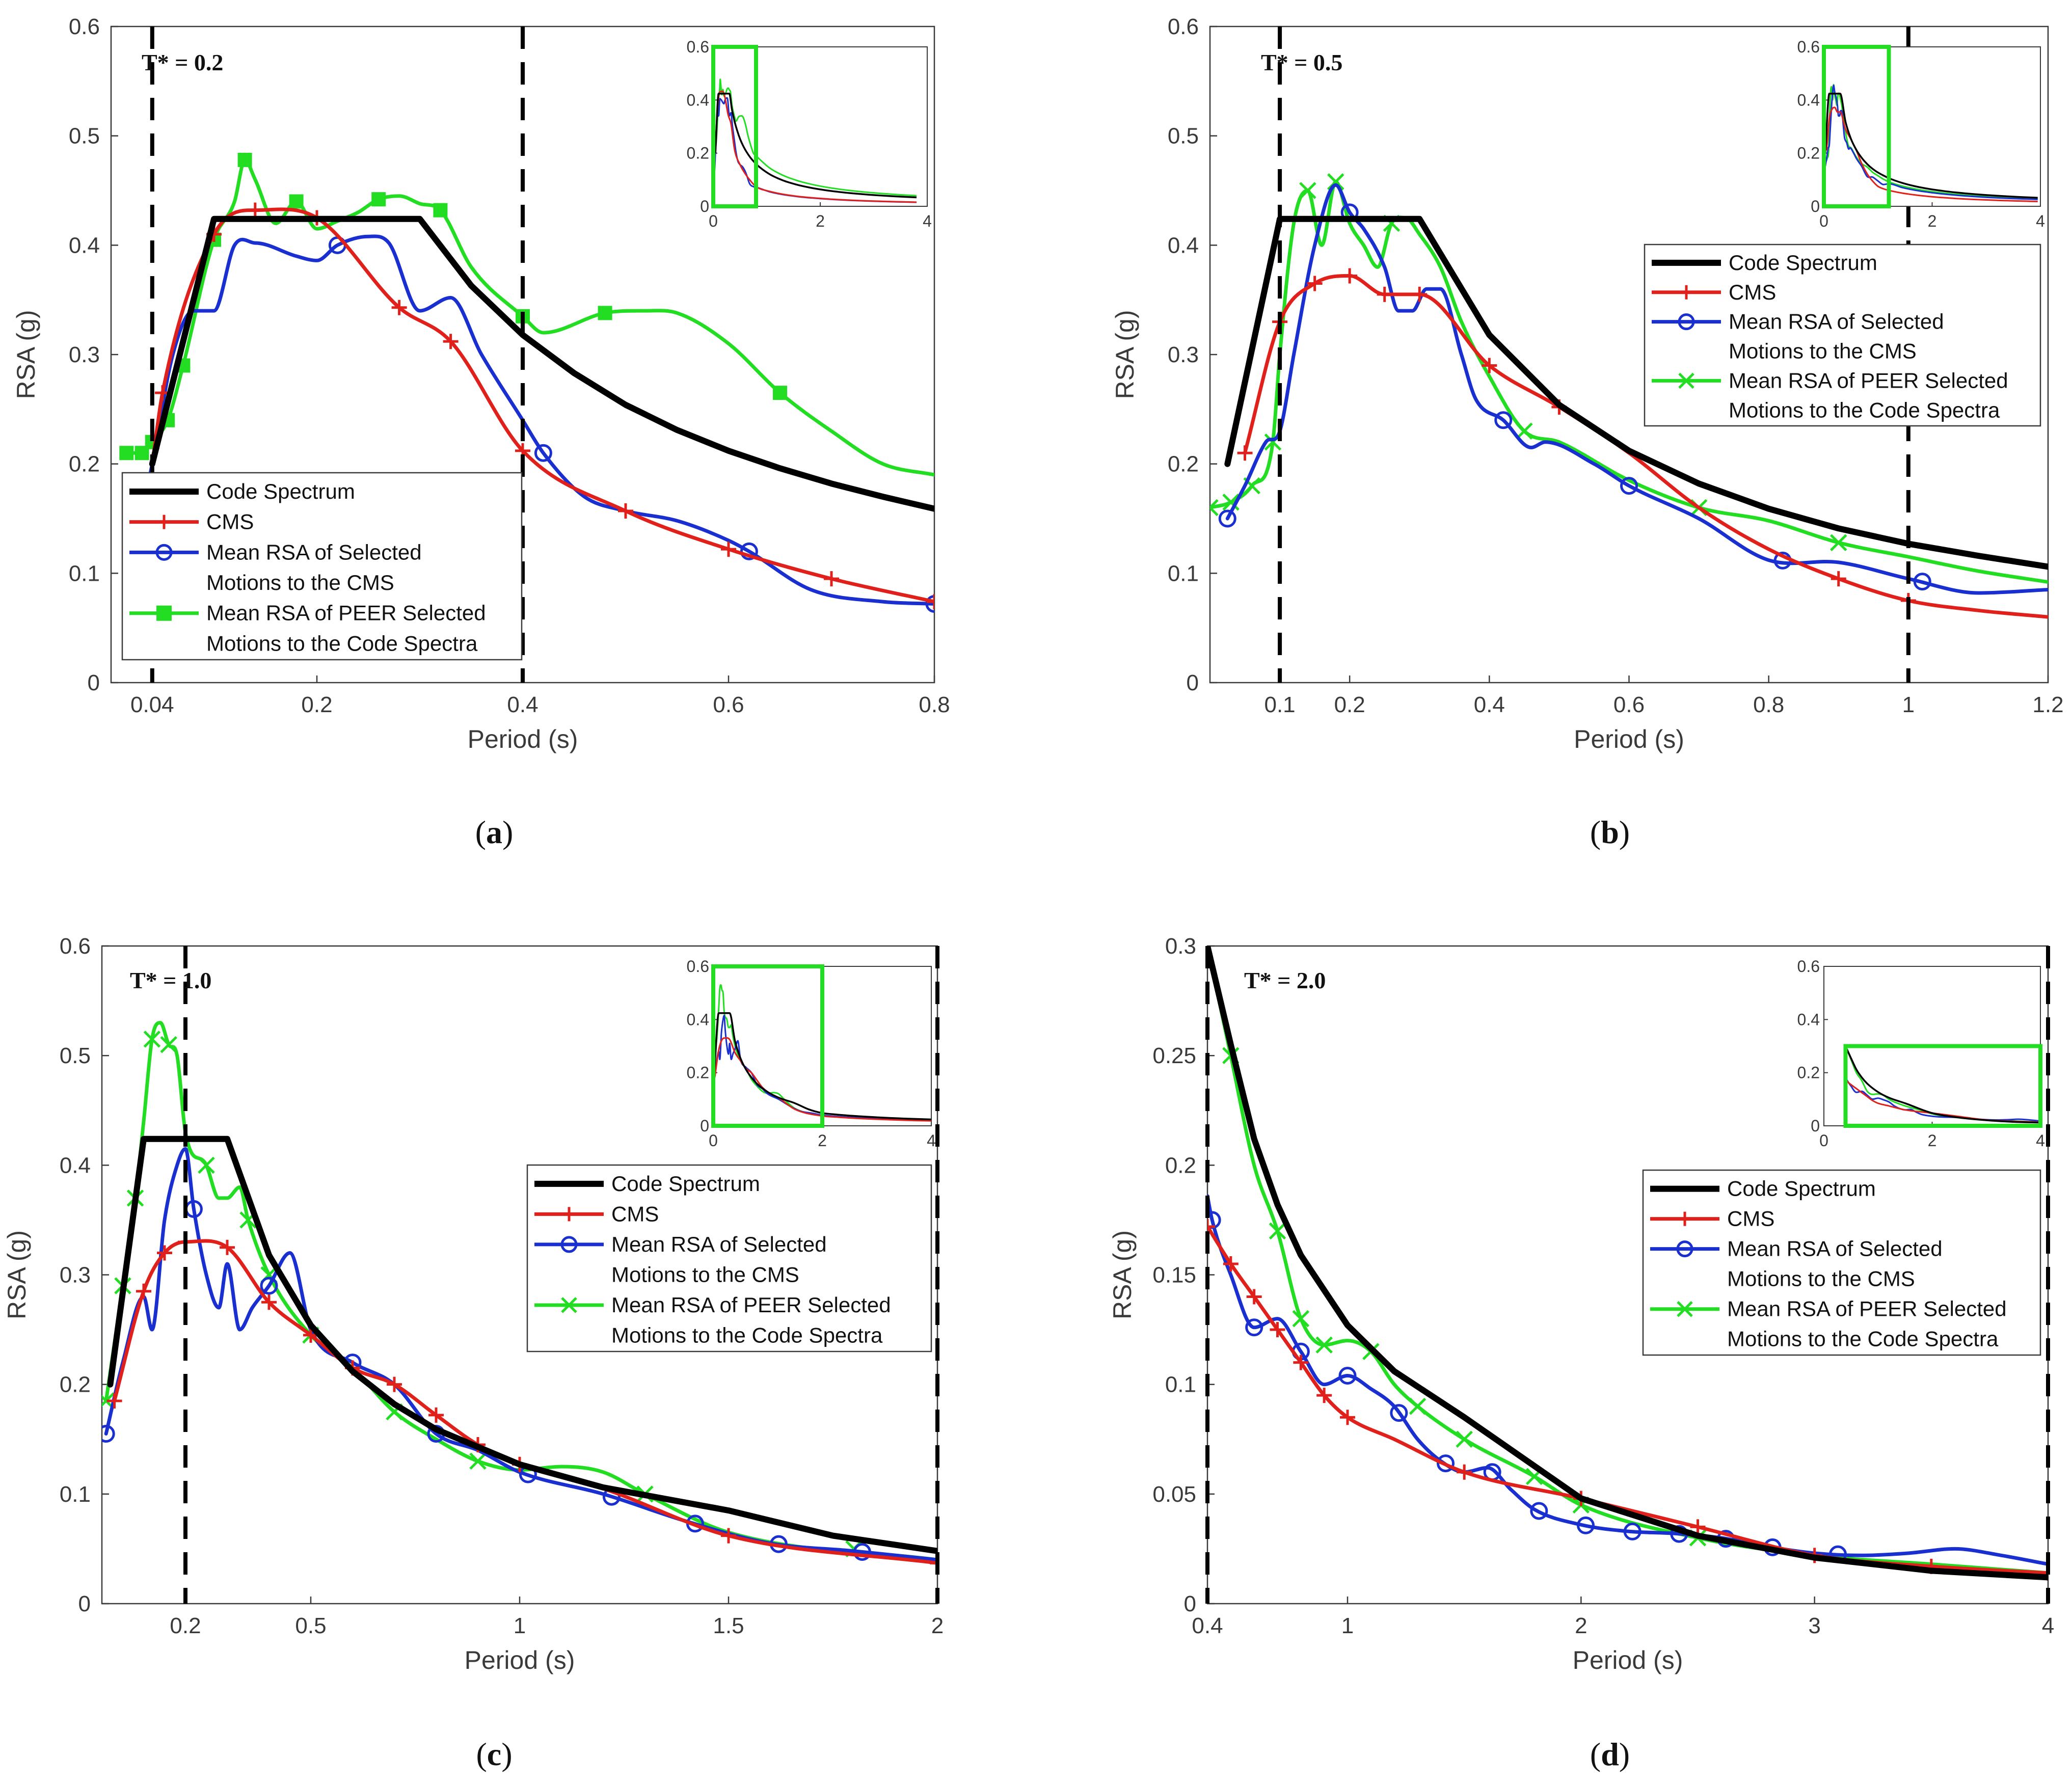  Describe the element at coordinates (152, 704) in the screenshot. I see `xtick-label: 0.04` at that location.